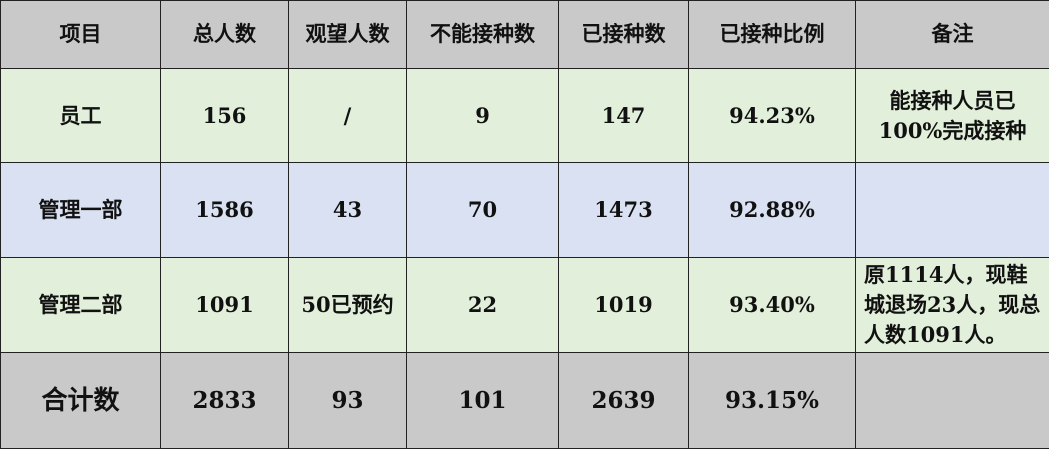 This screenshot has height=449, width=1049. Describe the element at coordinates (772, 305) in the screenshot. I see `cell: 93.40%` at that location.